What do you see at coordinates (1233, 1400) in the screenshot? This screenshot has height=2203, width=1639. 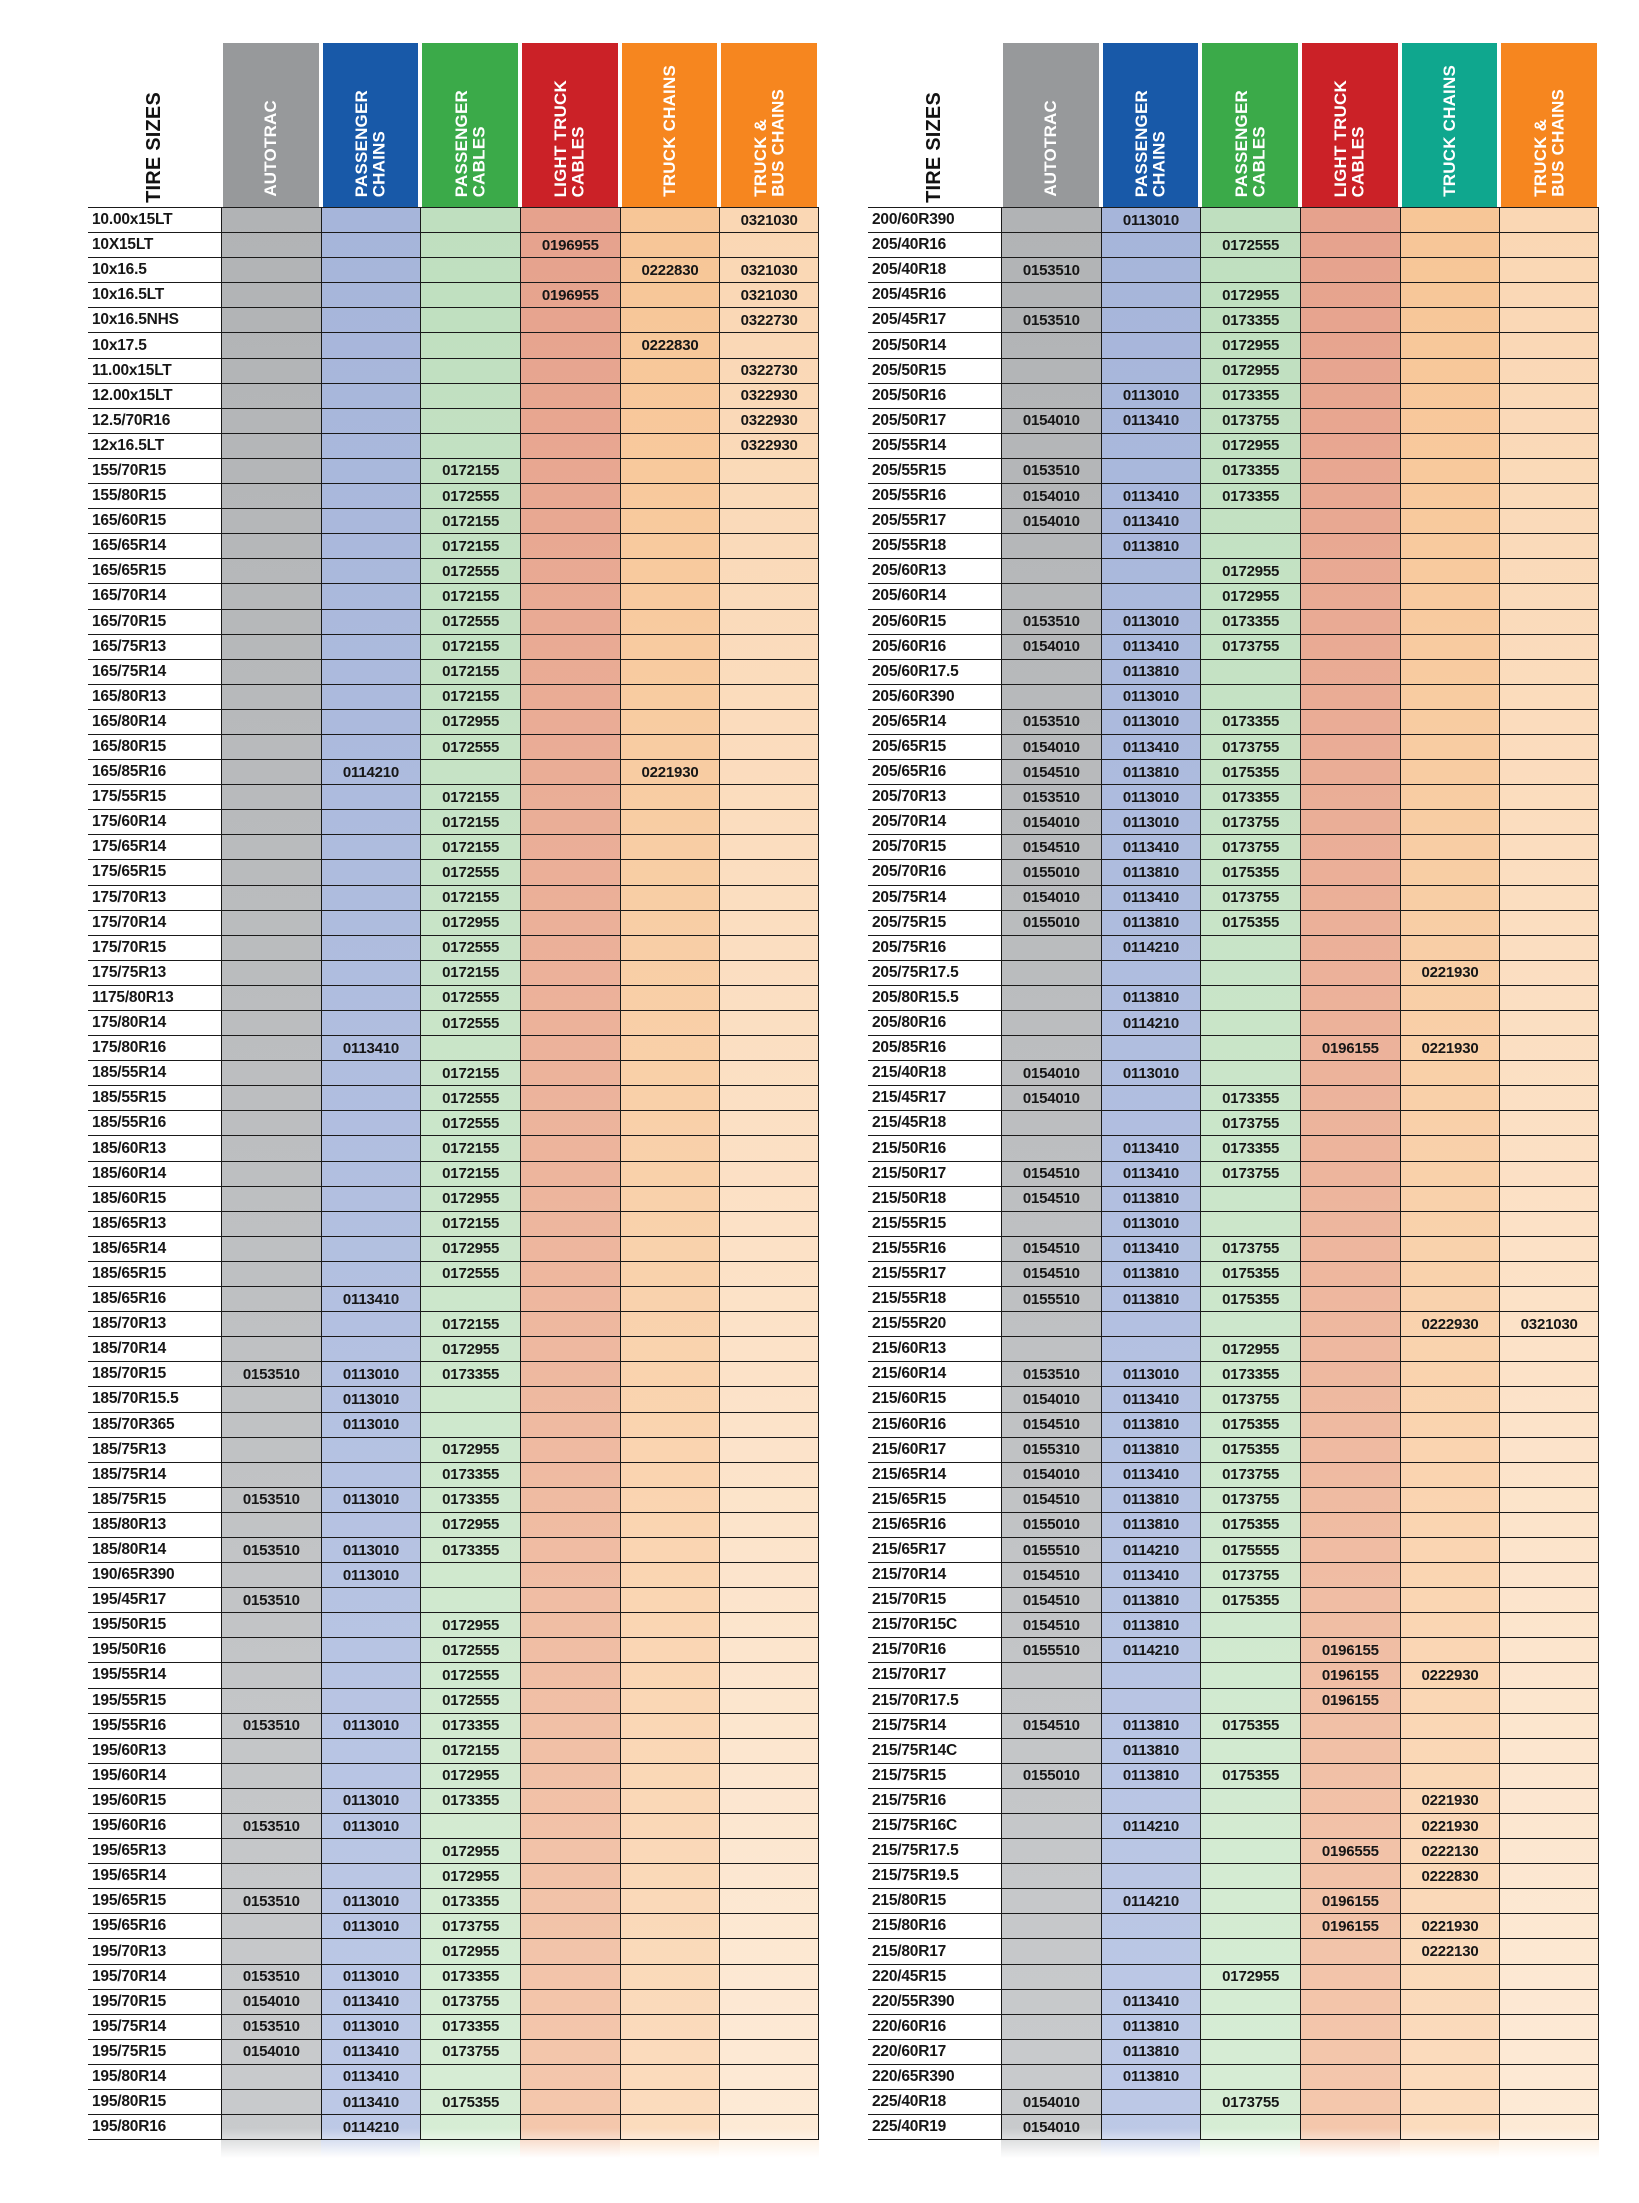 I see `table-row: 215/60R15 0154010 0113410 0173755` at bounding box center [1233, 1400].